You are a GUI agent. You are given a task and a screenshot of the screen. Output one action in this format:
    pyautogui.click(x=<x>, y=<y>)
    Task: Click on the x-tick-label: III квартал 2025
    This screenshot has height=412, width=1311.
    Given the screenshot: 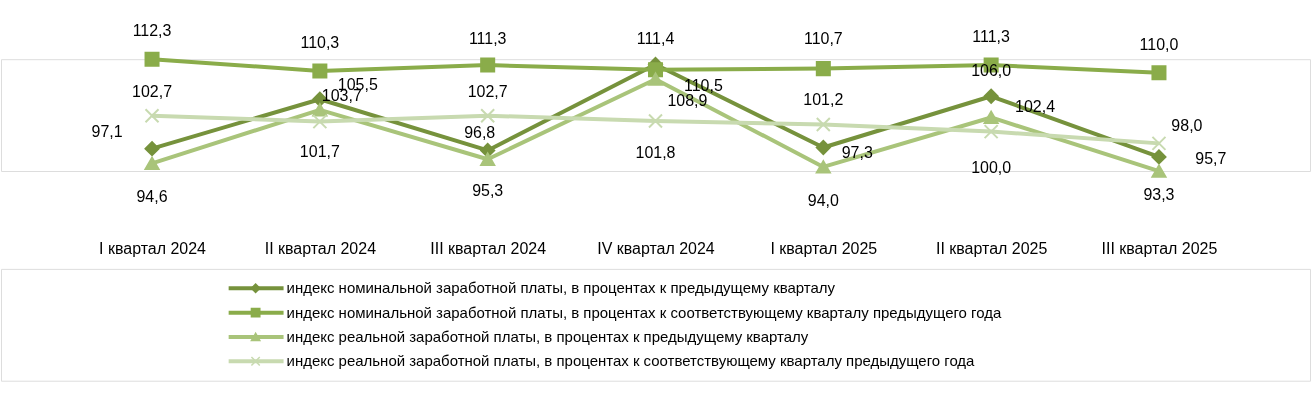 What is the action you would take?
    pyautogui.click(x=1159, y=249)
    